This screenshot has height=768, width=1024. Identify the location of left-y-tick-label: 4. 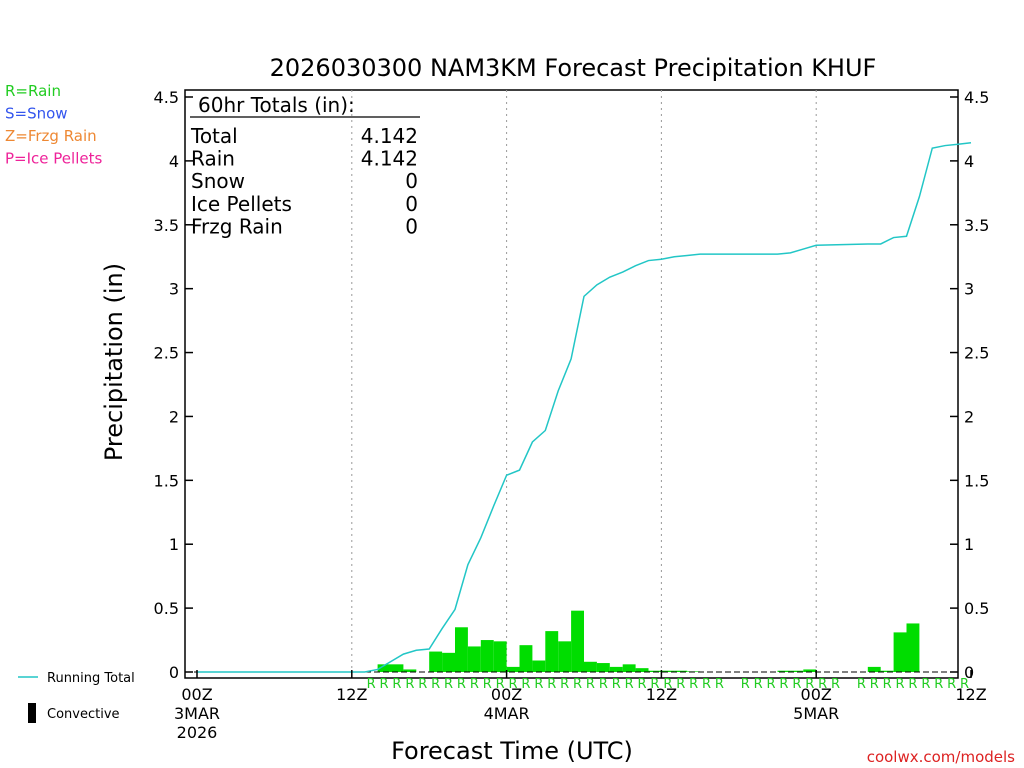
(174, 161).